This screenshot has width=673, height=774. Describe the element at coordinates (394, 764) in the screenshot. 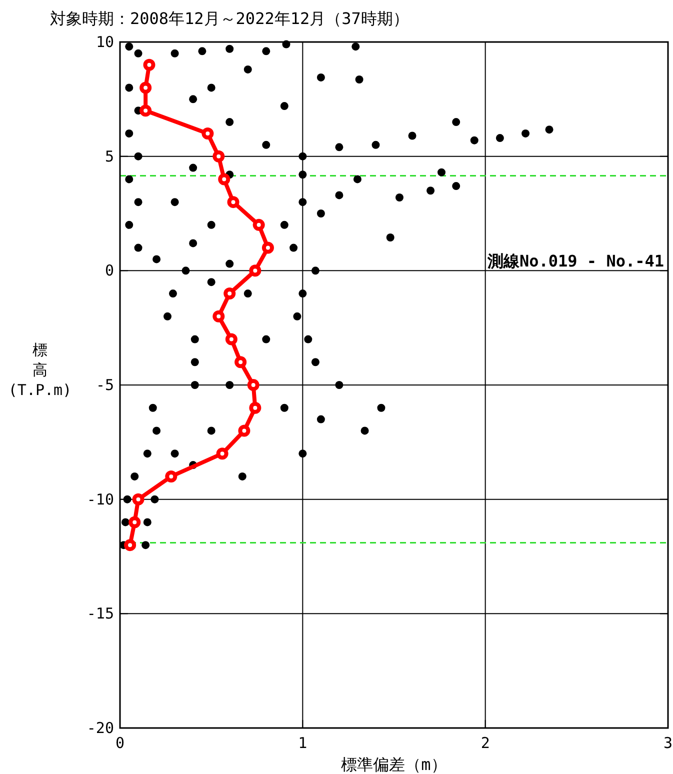

I see `x-axis-title: 標準偏差（m）` at that location.